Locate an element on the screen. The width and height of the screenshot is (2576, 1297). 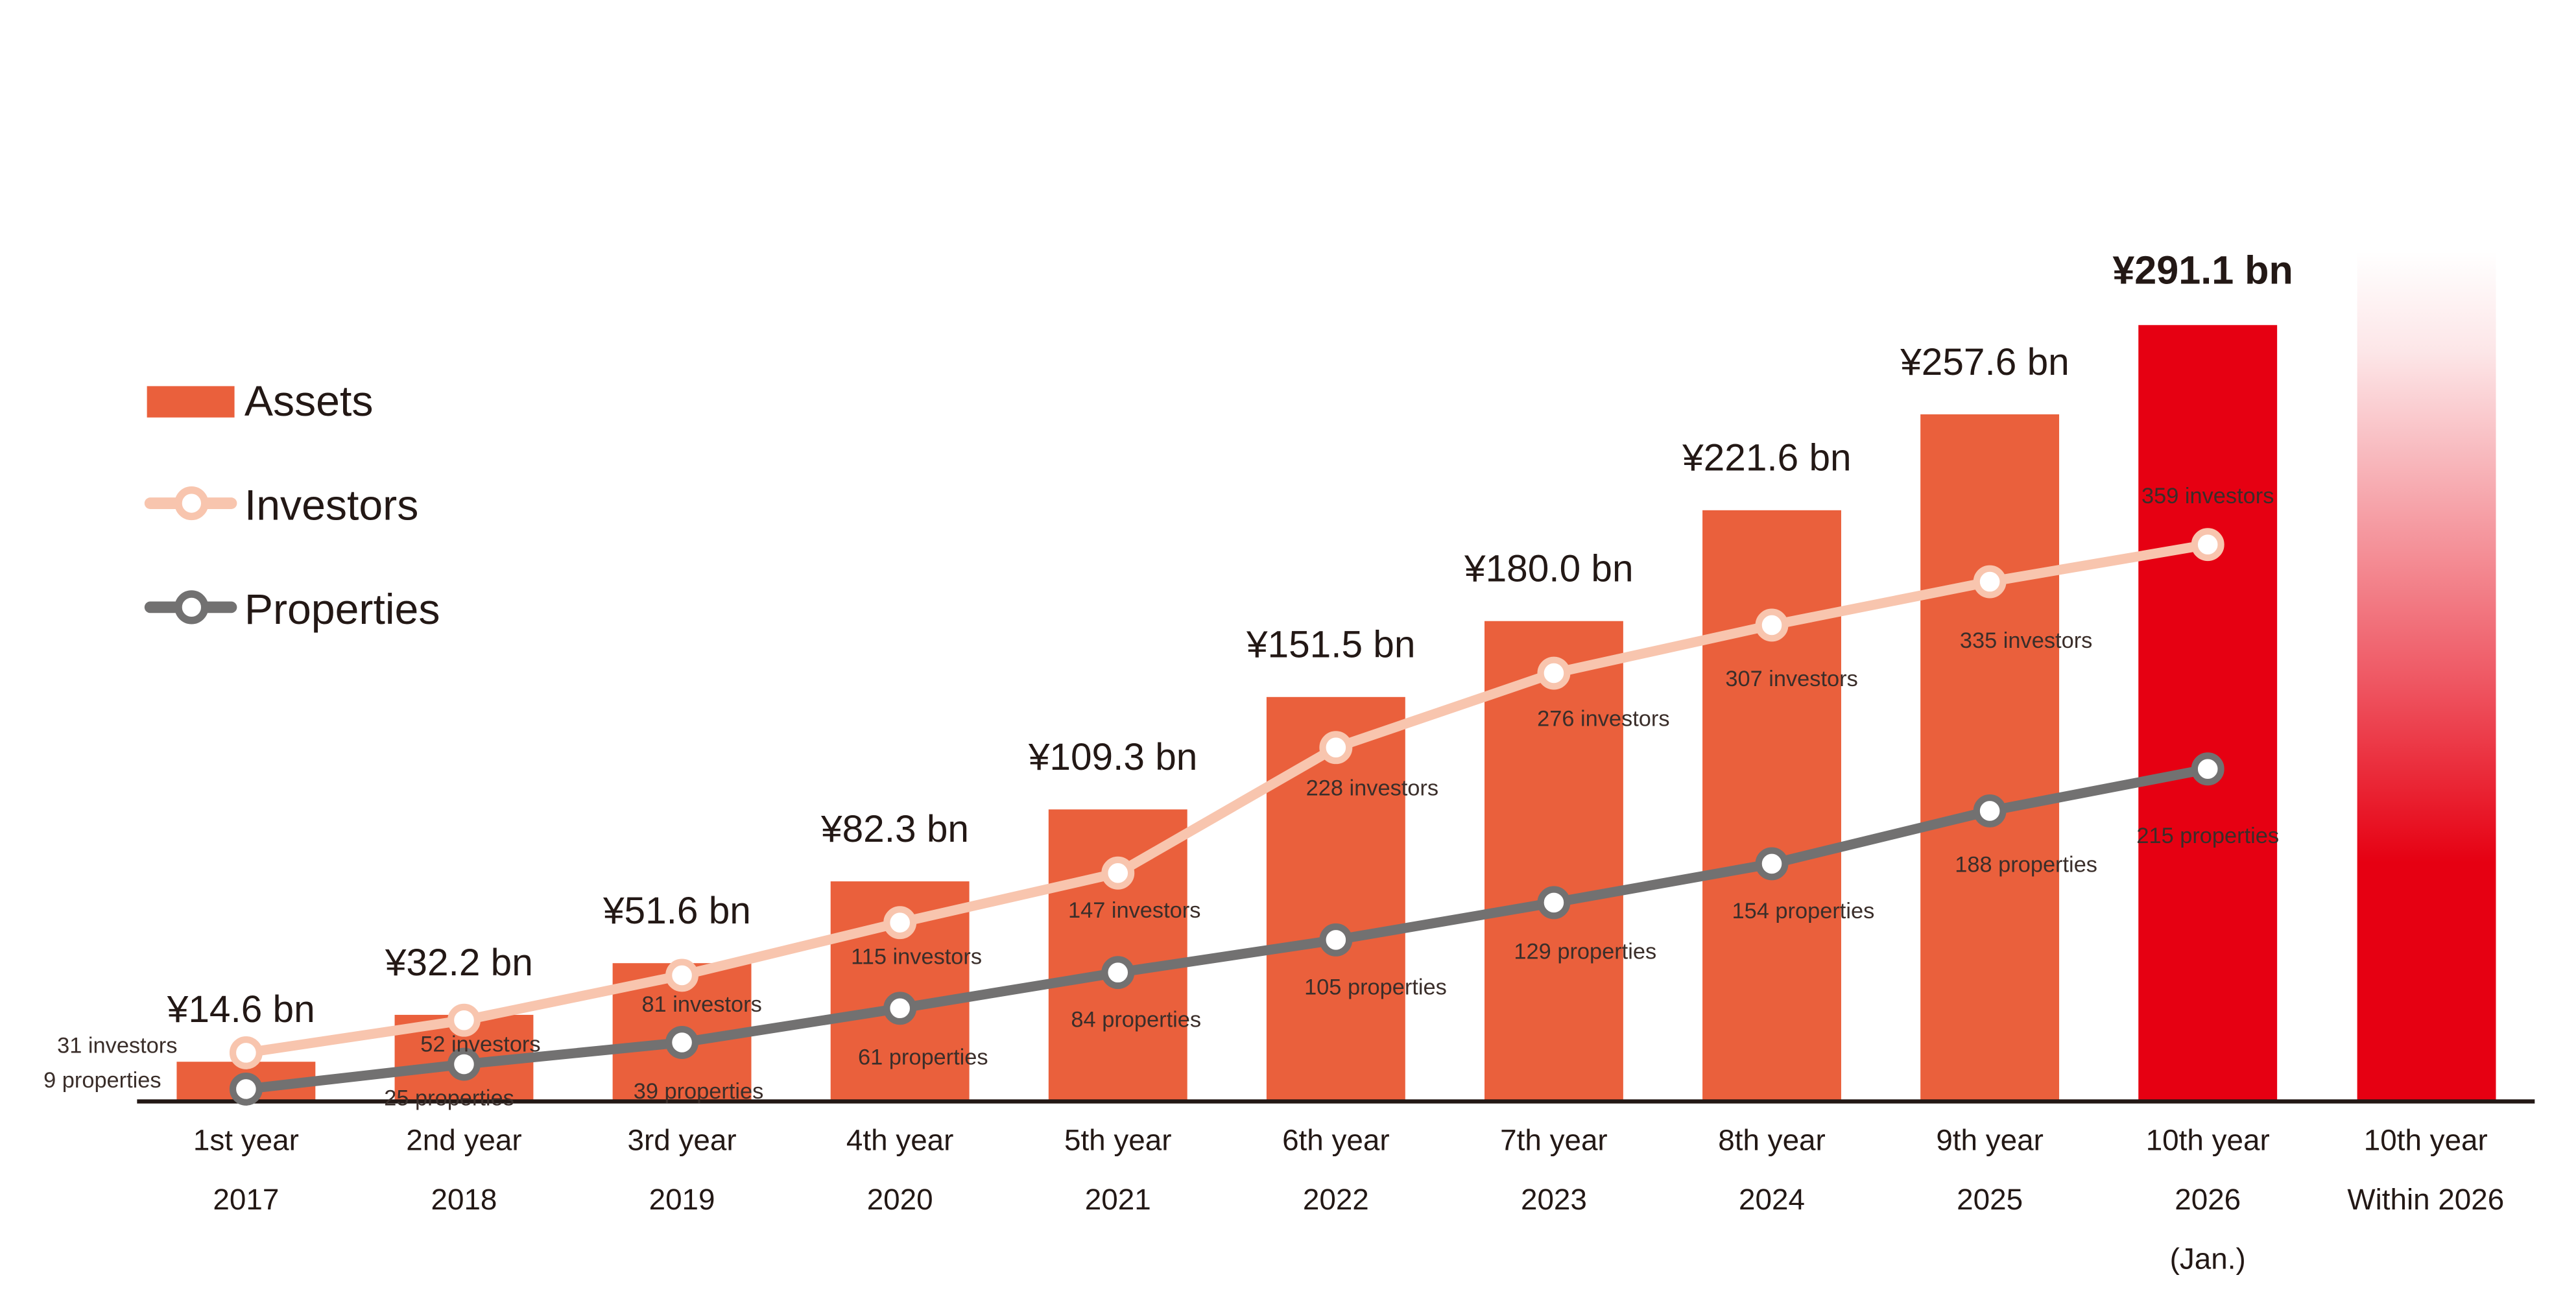
properties-value-label: 25 properties is located at coordinates (449, 1098).